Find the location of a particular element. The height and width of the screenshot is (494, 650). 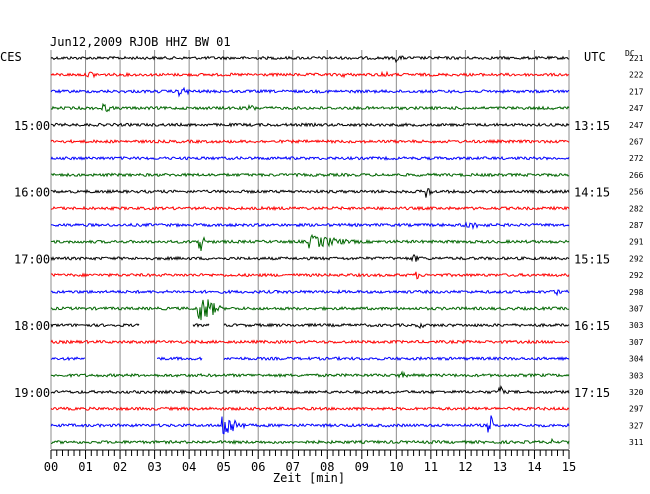

x-tick-label: 07 is located at coordinates (293, 467).